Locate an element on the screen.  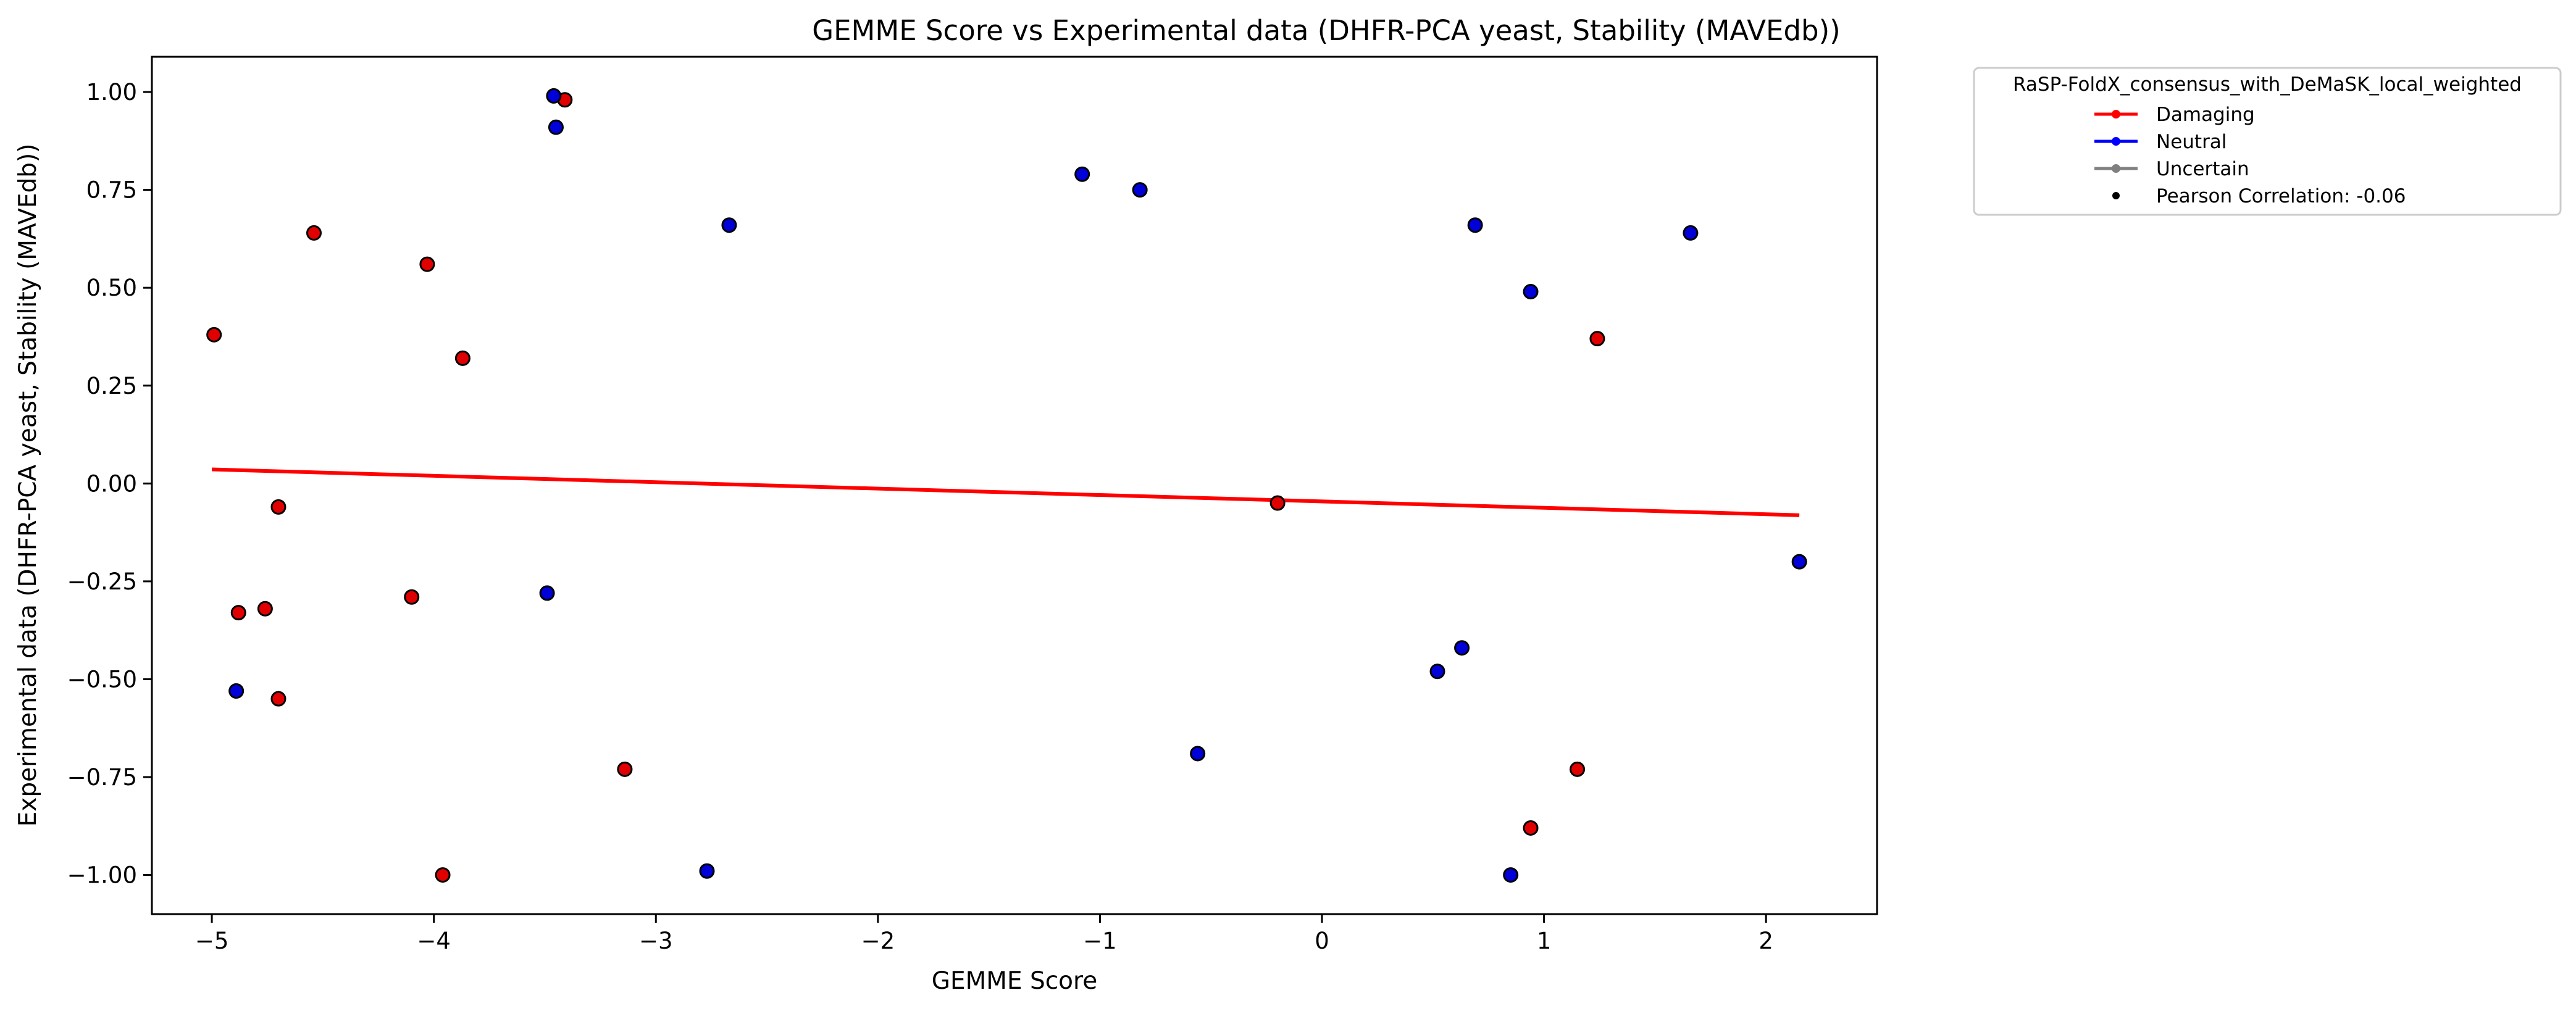
y-tick-label: 0.50 is located at coordinates (111, 288).